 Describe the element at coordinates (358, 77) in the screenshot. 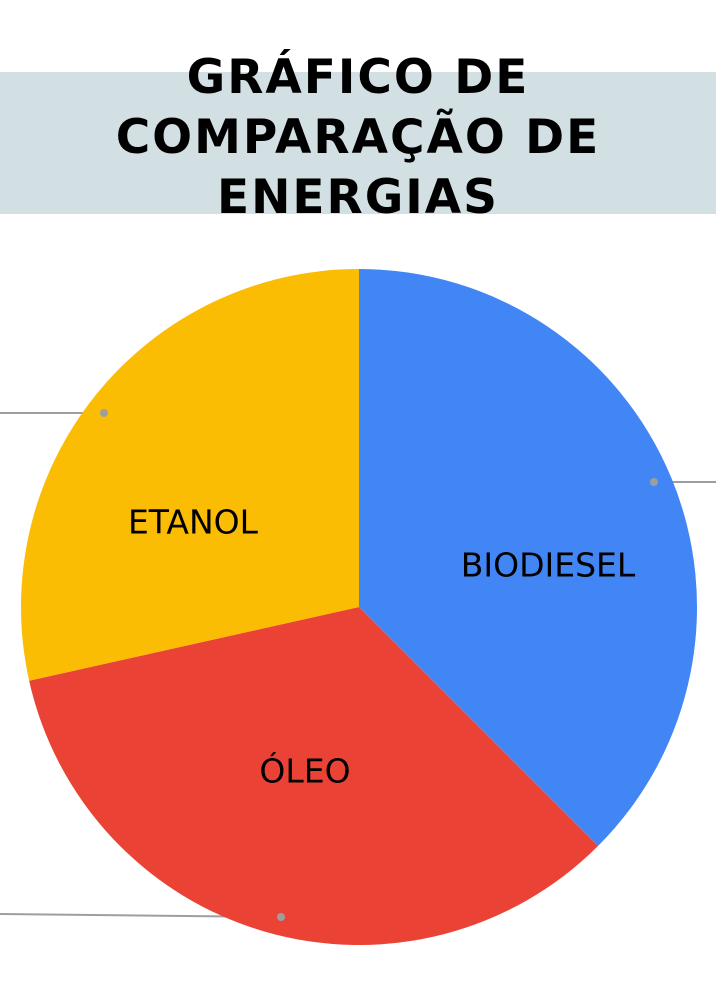

I see `title-line-1: GRÁFICO DE` at that location.